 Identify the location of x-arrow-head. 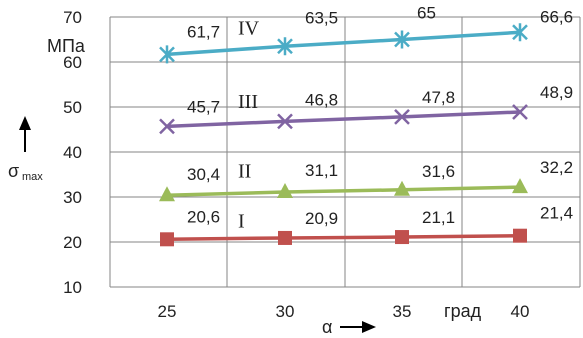
(369, 327).